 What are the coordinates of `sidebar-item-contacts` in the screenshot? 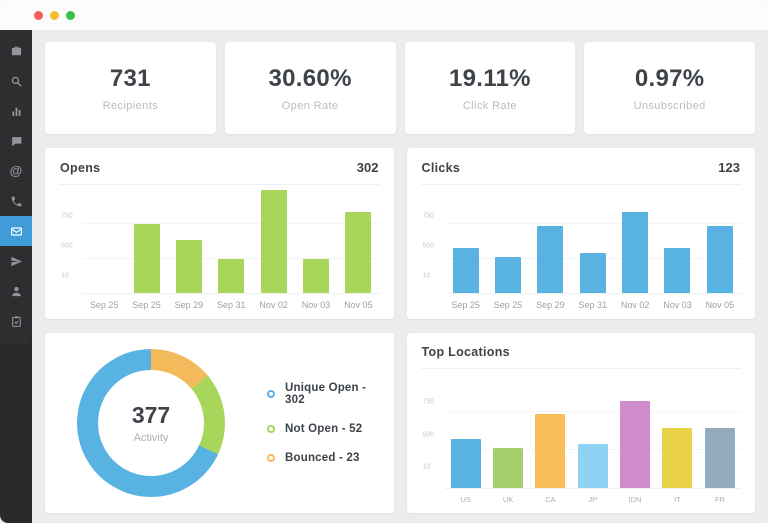 It's located at (16, 291).